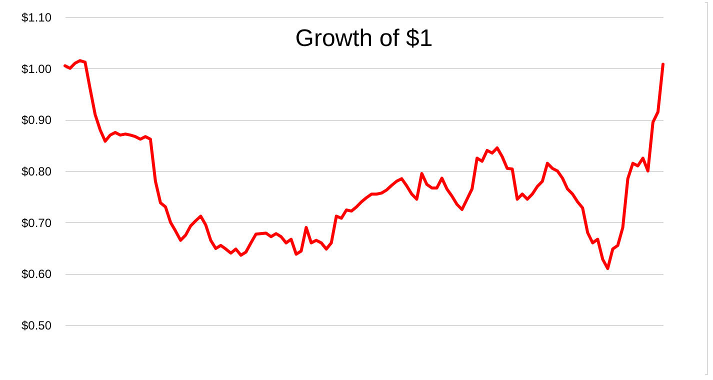 This screenshot has width=713, height=380. I want to click on y-tick-label: $0.60, so click(36, 274).